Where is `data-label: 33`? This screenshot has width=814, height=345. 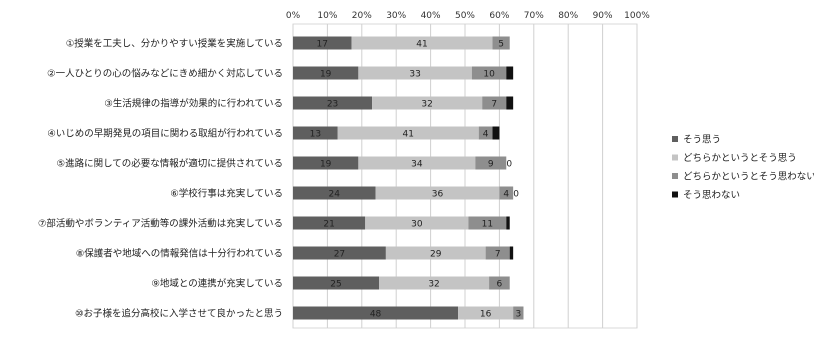 data-label: 33 is located at coordinates (414, 75).